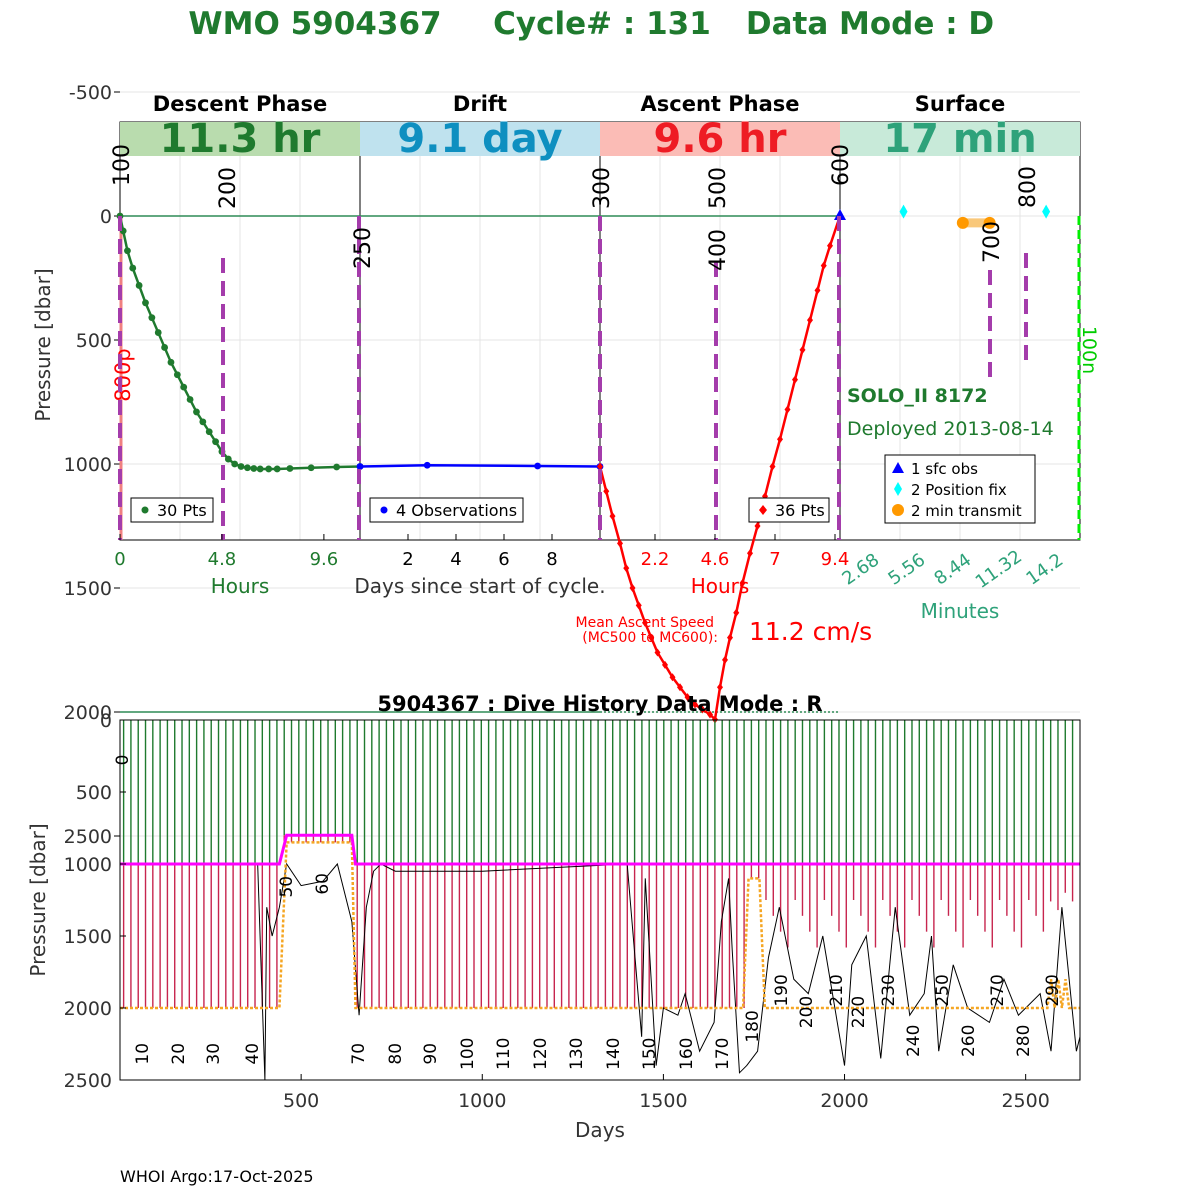 The width and height of the screenshot is (1200, 1200). I want to click on x-tick-label: 7, so click(774, 559).